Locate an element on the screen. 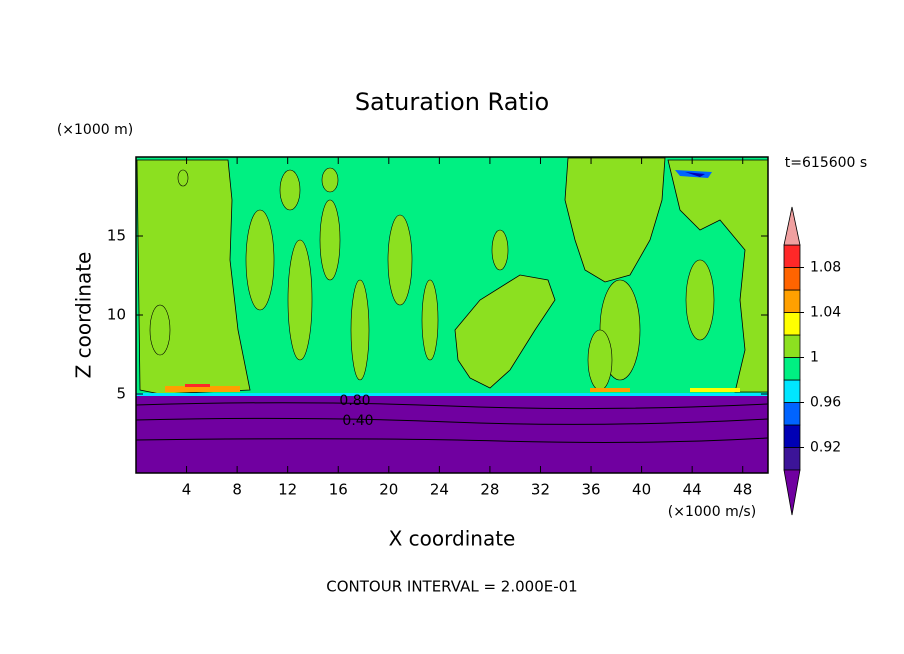 This screenshot has width=904, height=654. colorbar-tick-label: 1.08 is located at coordinates (825, 268).